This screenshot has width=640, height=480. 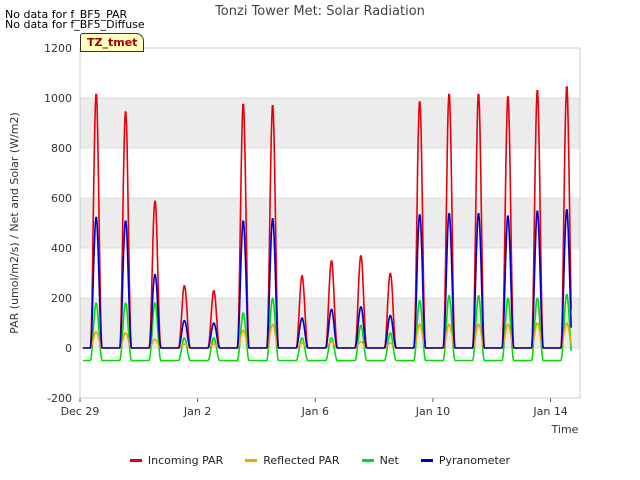 What do you see at coordinates (66, 14) in the screenshot?
I see `no-data-note-1: No data for f_BF5_PAR` at bounding box center [66, 14].